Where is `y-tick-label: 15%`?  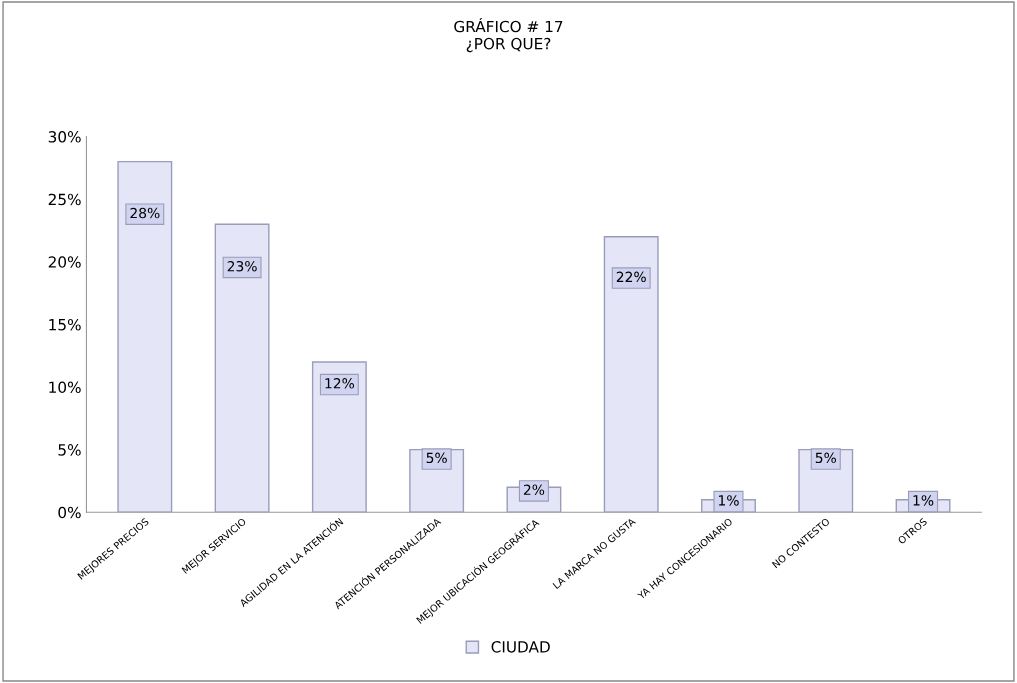 y-tick-label: 15% is located at coordinates (65, 324).